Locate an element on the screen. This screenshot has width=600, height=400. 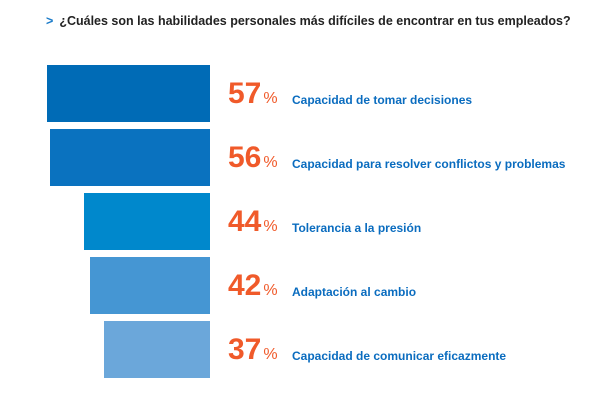
chevron-right-icon: > is located at coordinates (50, 21).